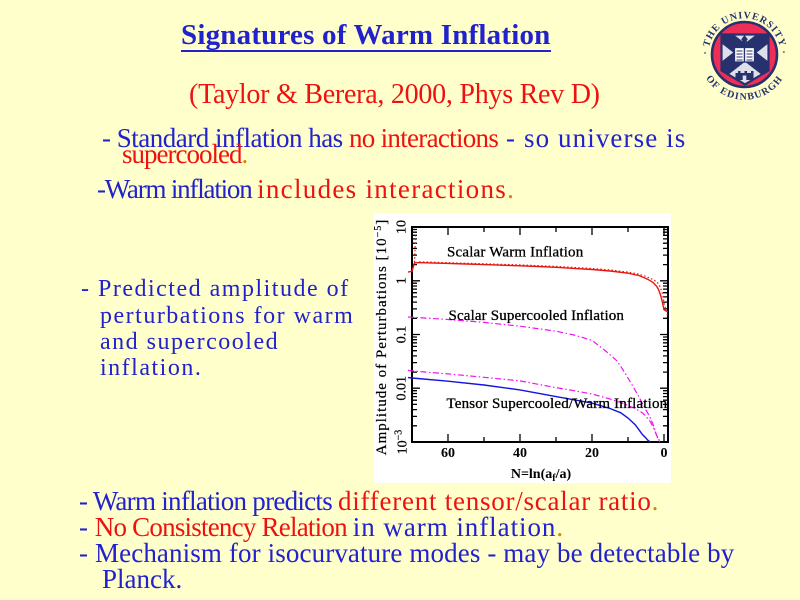 This screenshot has width=800, height=600. I want to click on svg-text: 1, so click(402, 280).